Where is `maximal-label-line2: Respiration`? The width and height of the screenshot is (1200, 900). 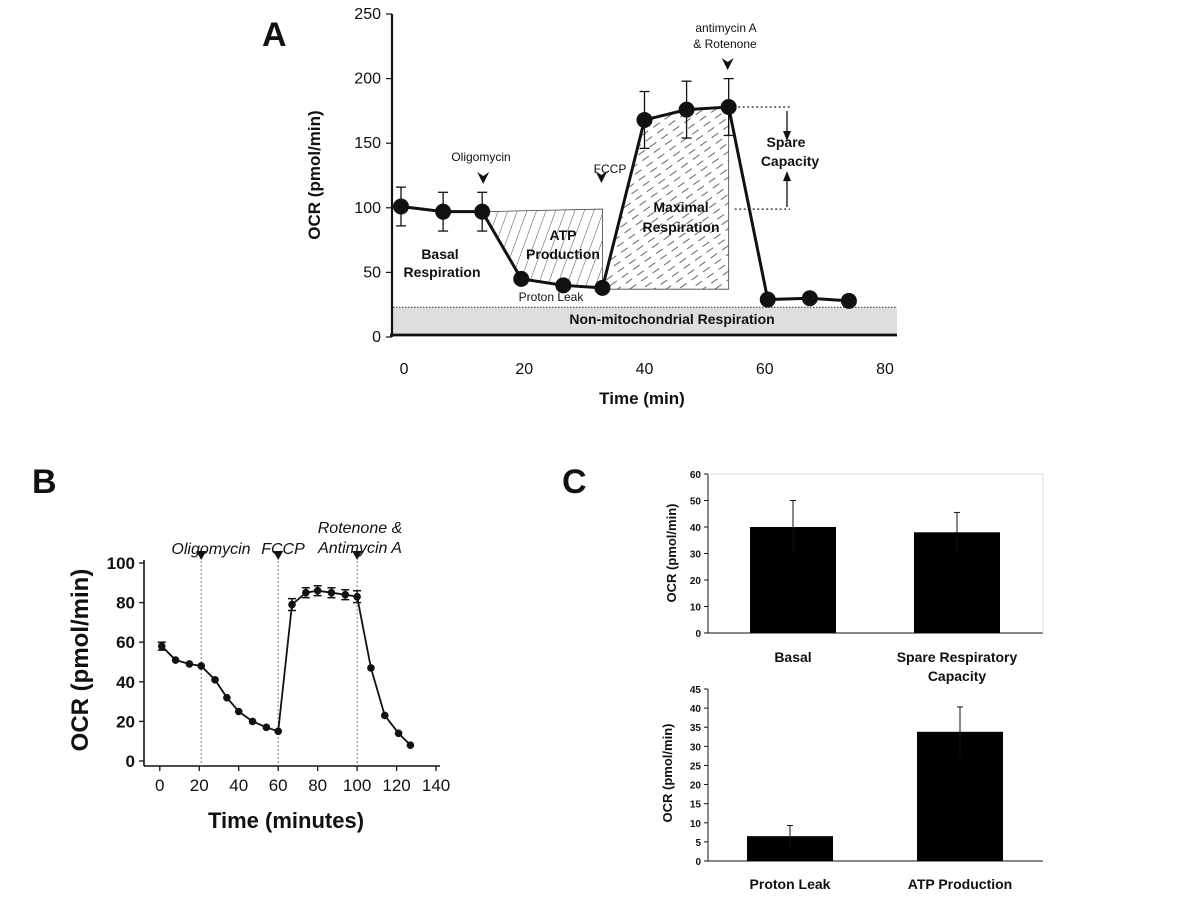 maximal-label-line2: Respiration is located at coordinates (680, 227).